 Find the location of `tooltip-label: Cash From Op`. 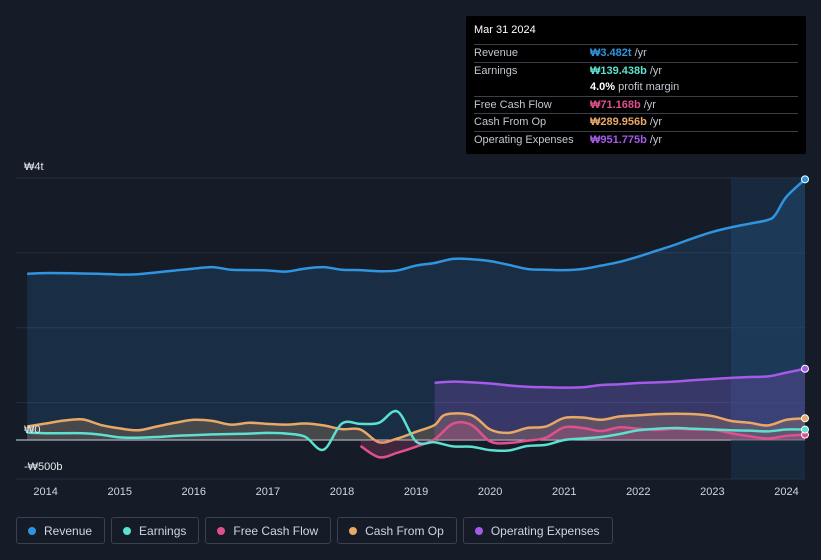

tooltip-label: Cash From Op is located at coordinates (510, 122).